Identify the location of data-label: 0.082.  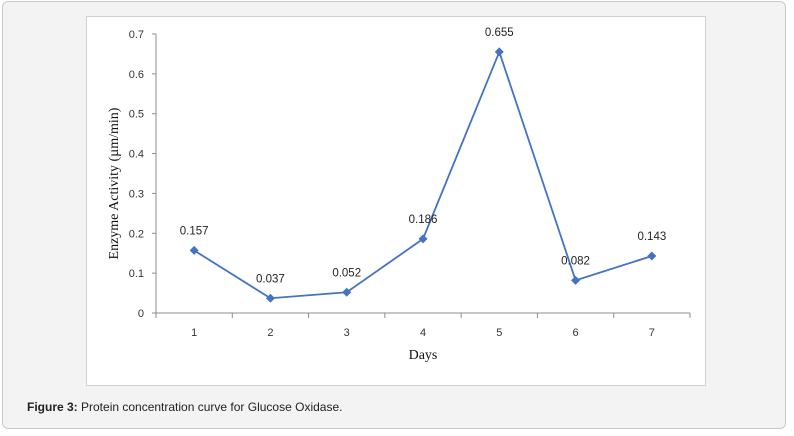
(575, 261).